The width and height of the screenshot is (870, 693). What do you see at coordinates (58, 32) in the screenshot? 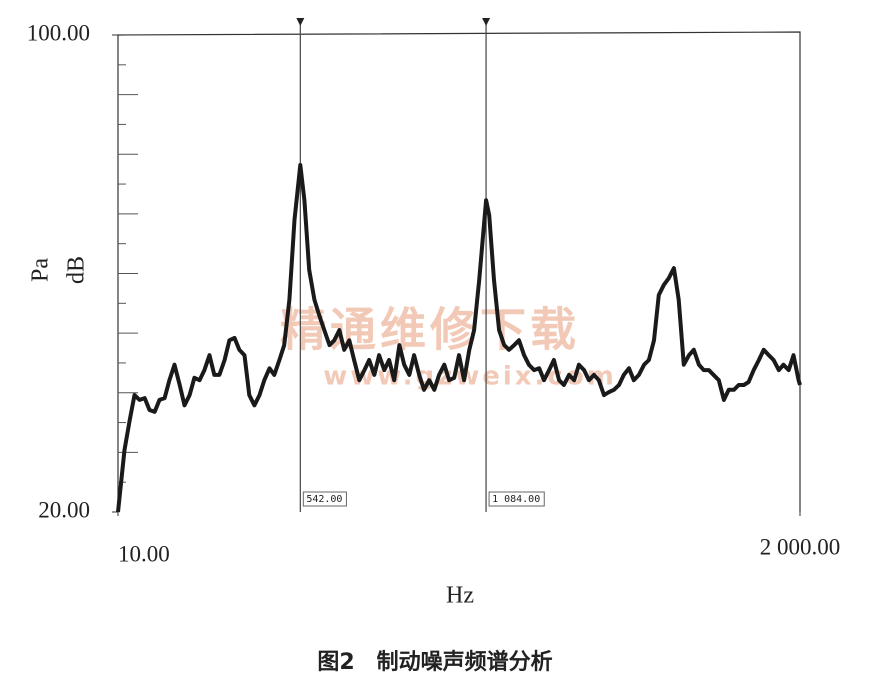
I see `y-tick-label: 100.00` at bounding box center [58, 32].